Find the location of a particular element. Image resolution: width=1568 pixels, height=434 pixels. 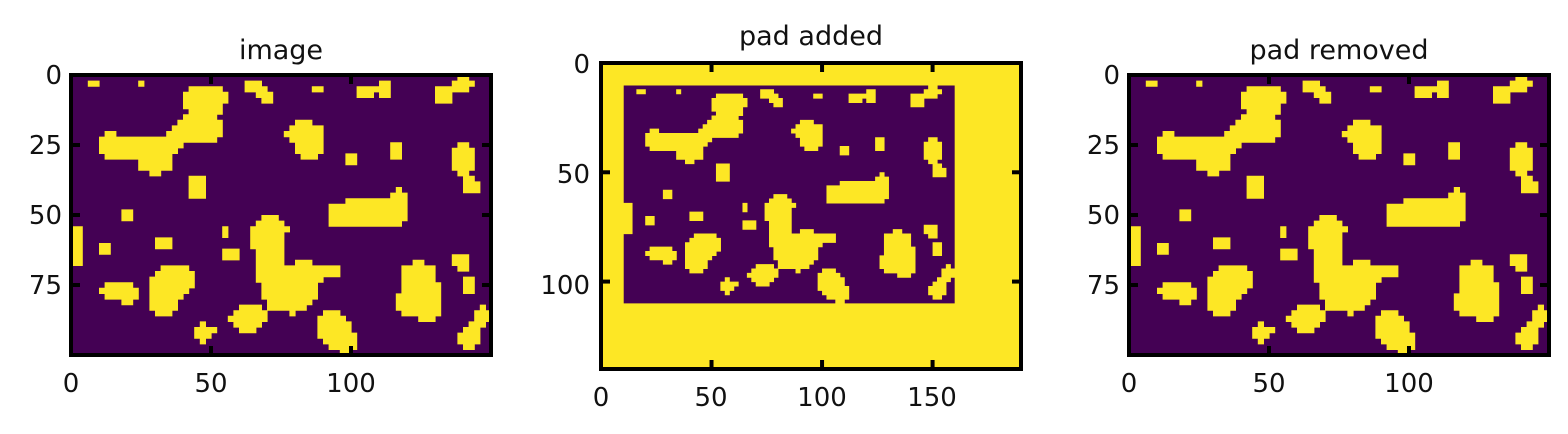

x-tick-label: 150 is located at coordinates (932, 398).